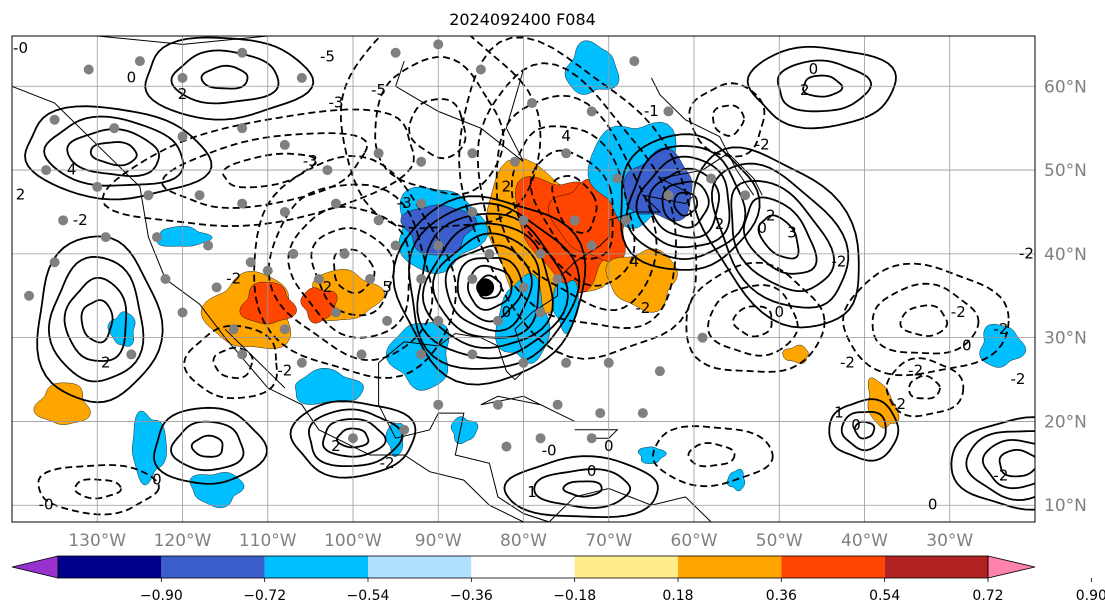  Describe the element at coordinates (463, 27) in the screenshot. I see `contour-label: -1` at that location.